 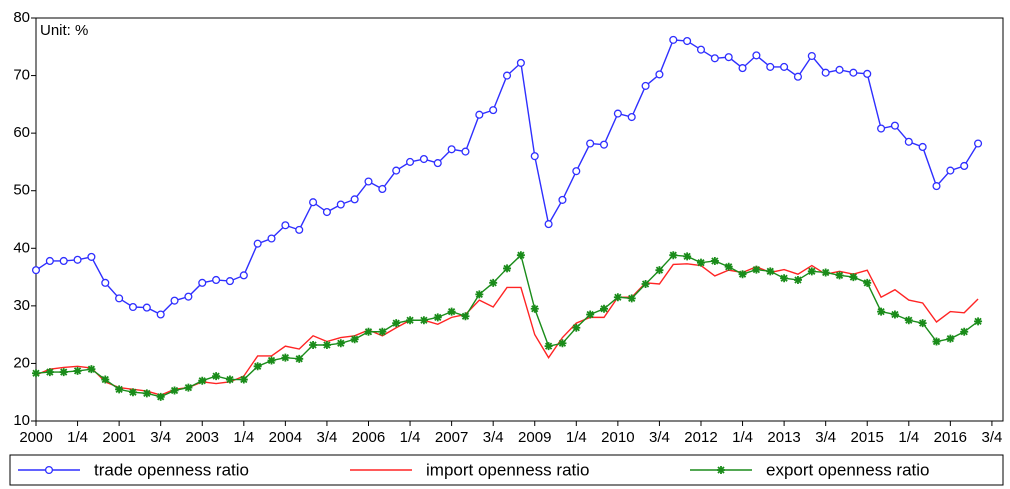 What do you see at coordinates (285, 437) in the screenshot?
I see `x-tick-label: 2004` at bounding box center [285, 437].